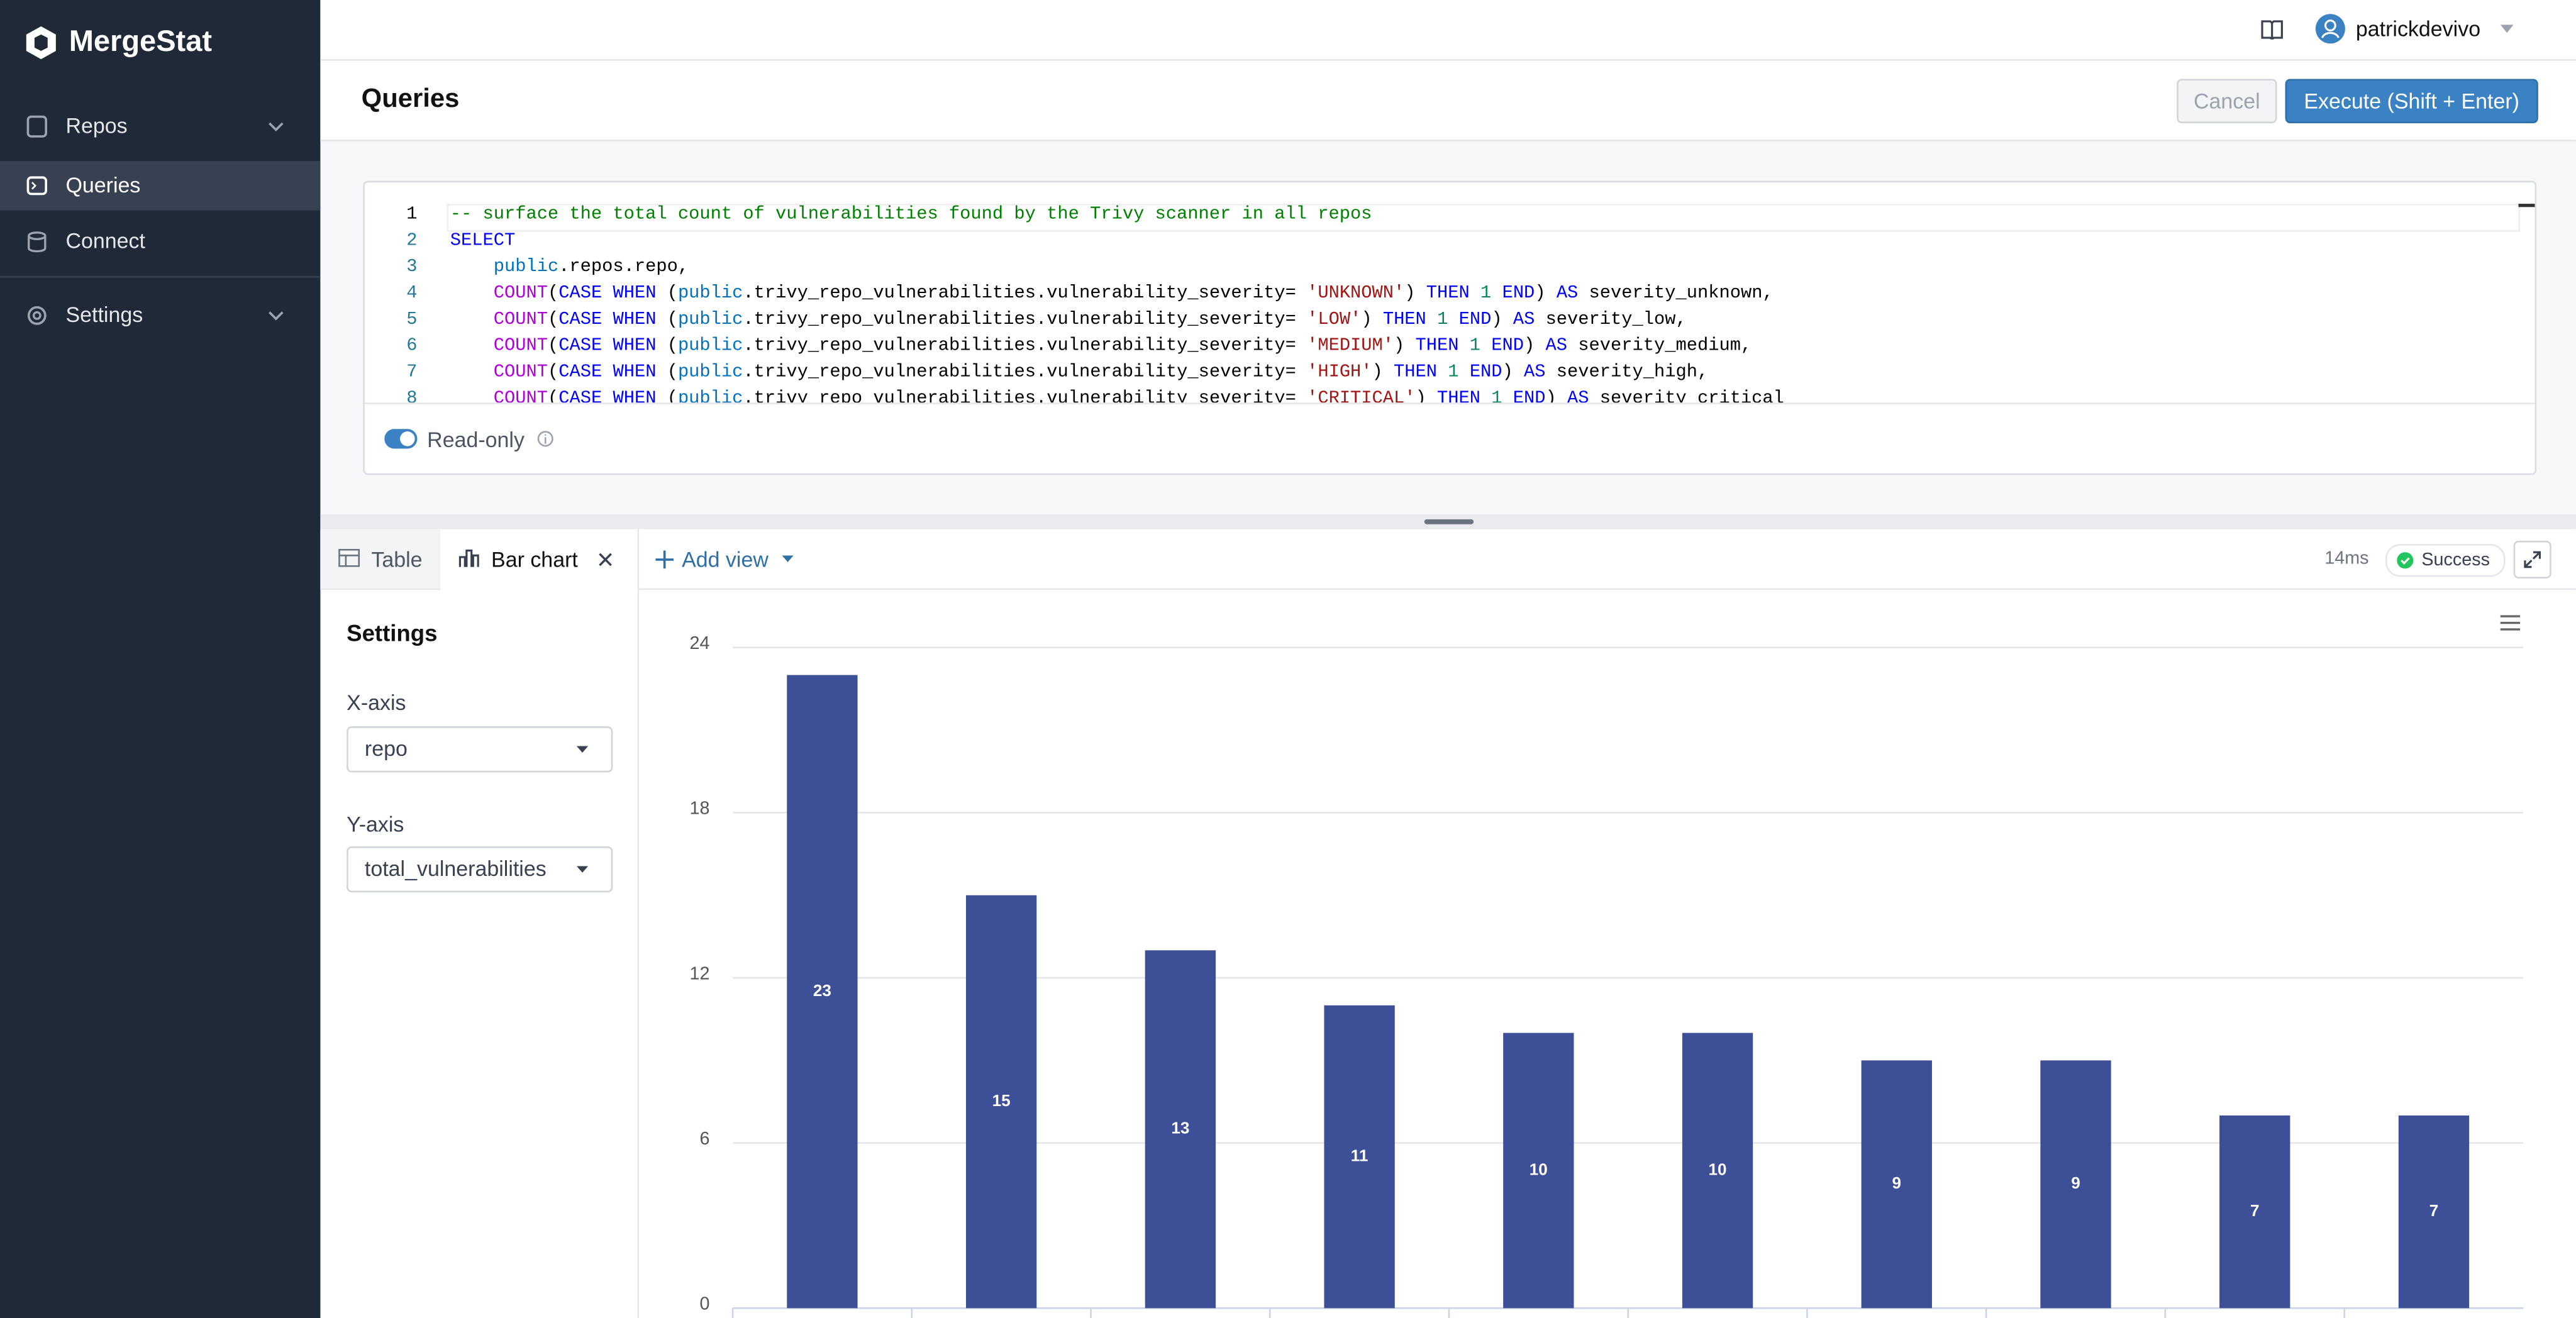 This screenshot has width=2576, height=1318. I want to click on line-number: 5, so click(412, 320).